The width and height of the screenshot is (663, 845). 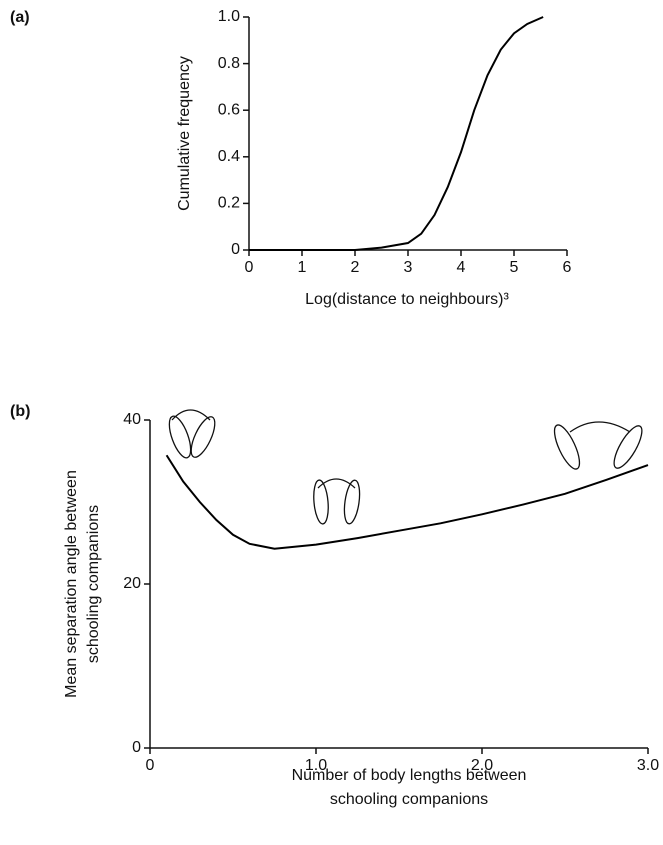 What do you see at coordinates (355, 267) in the screenshot?
I see `x-tick-label: 2` at bounding box center [355, 267].